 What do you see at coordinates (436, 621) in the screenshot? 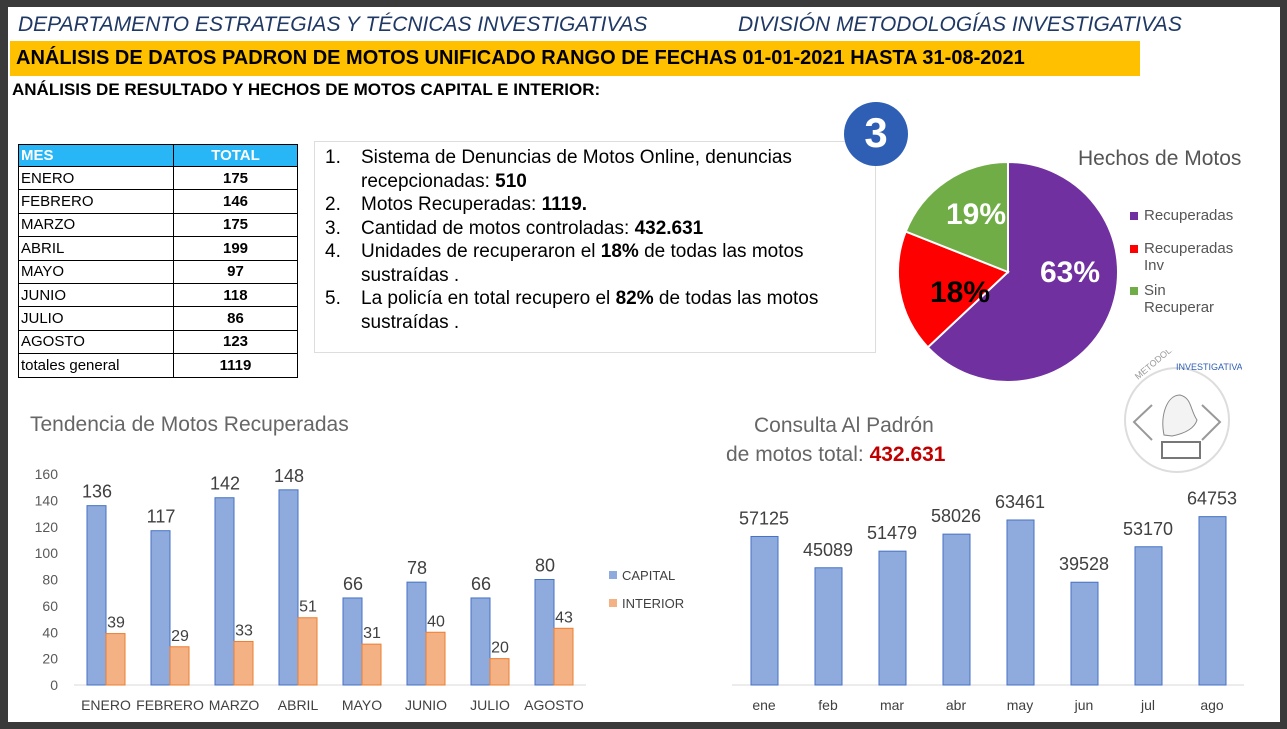
I see `bar-value-label: 40` at bounding box center [436, 621].